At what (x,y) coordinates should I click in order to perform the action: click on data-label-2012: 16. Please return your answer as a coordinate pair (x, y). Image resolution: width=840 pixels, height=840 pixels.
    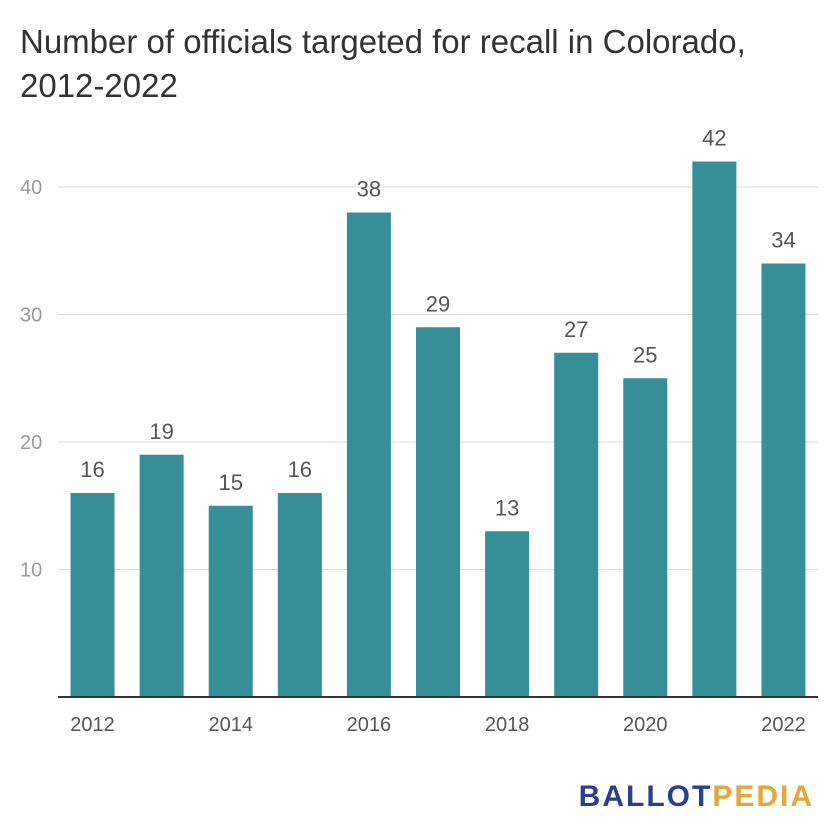
    Looking at the image, I should click on (92, 469).